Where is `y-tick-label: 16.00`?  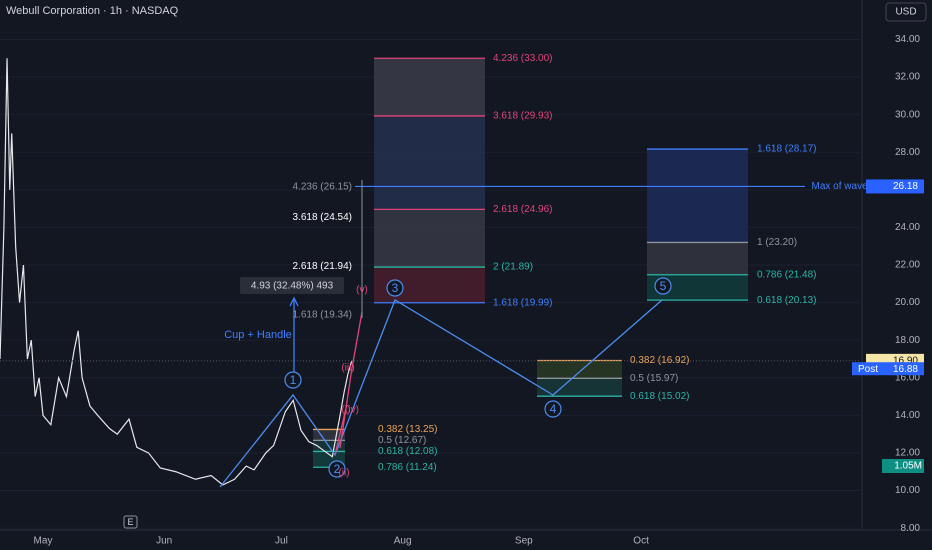 y-tick-label: 16.00 is located at coordinates (907, 377).